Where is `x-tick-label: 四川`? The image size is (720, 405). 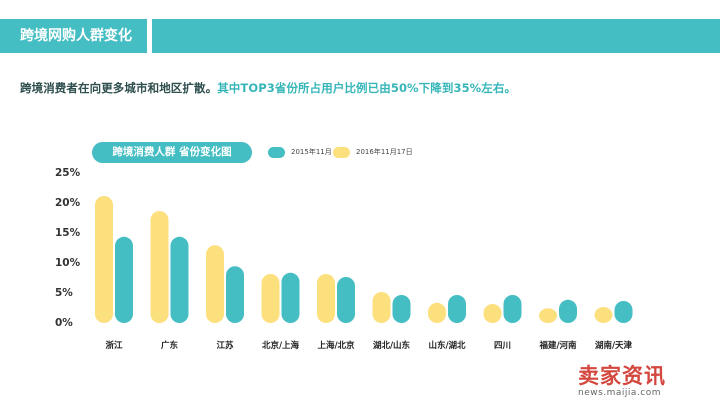 x-tick-label: 四川 is located at coordinates (502, 346).